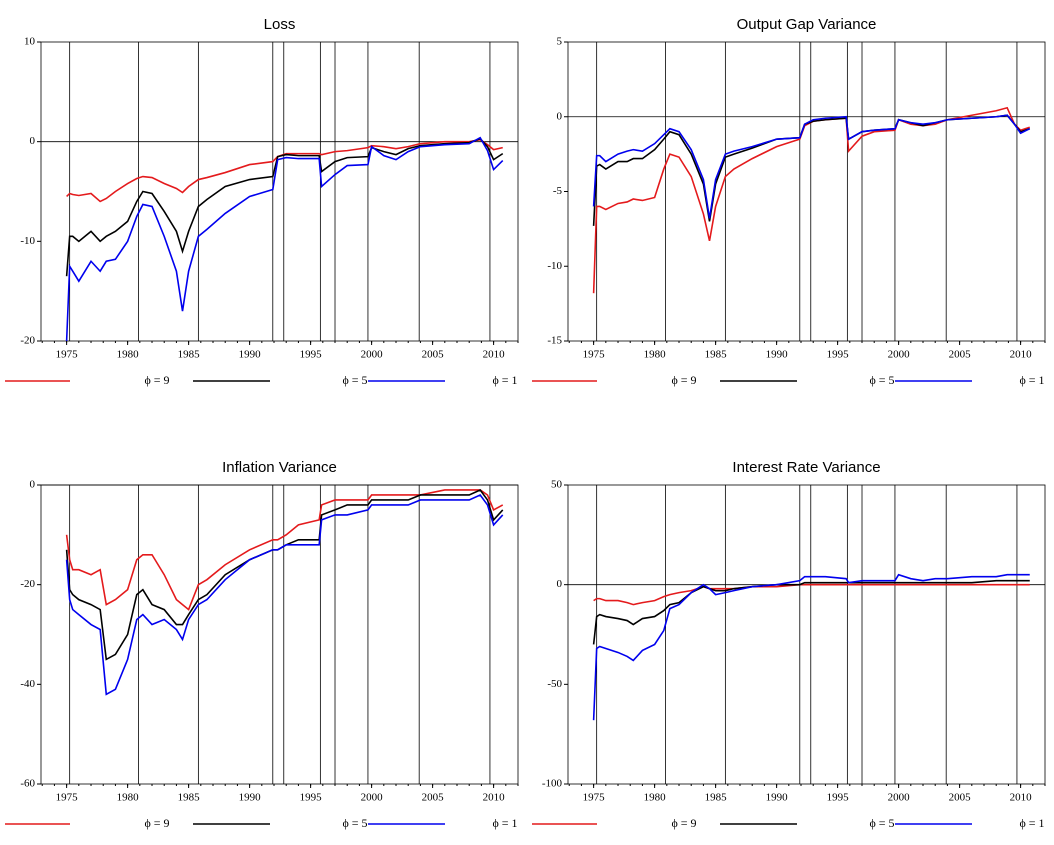  Describe the element at coordinates (806, 467) in the screenshot. I see `chart-title: Interest Rate Variance` at that location.